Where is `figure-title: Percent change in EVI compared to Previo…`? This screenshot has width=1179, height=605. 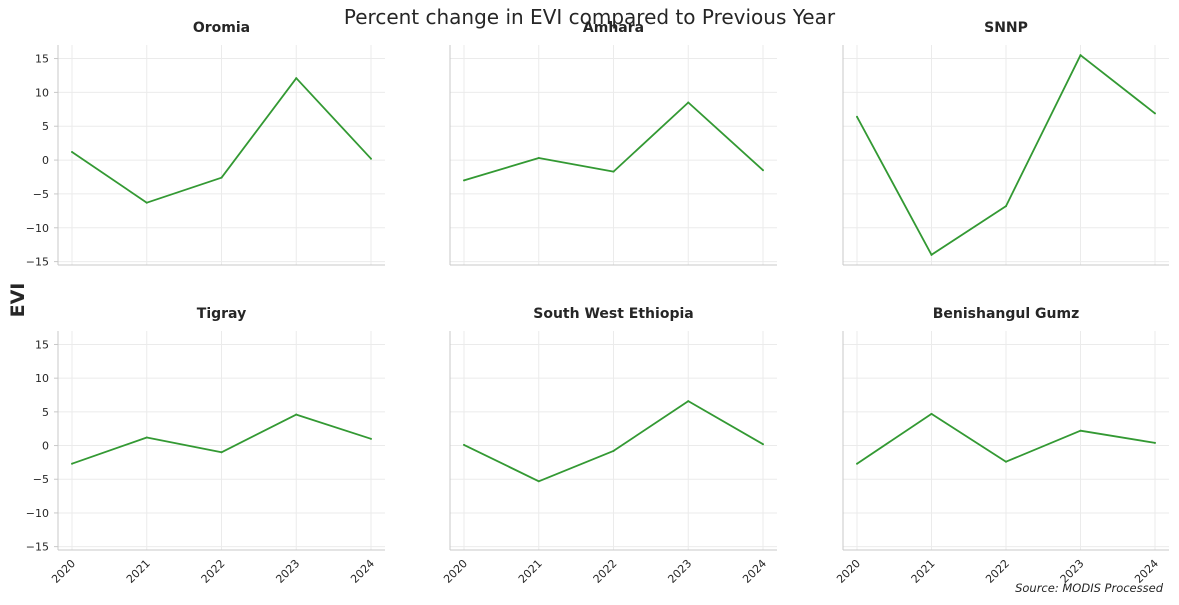 figure-title: Percent change in EVI compared to Previo… is located at coordinates (589, 17).